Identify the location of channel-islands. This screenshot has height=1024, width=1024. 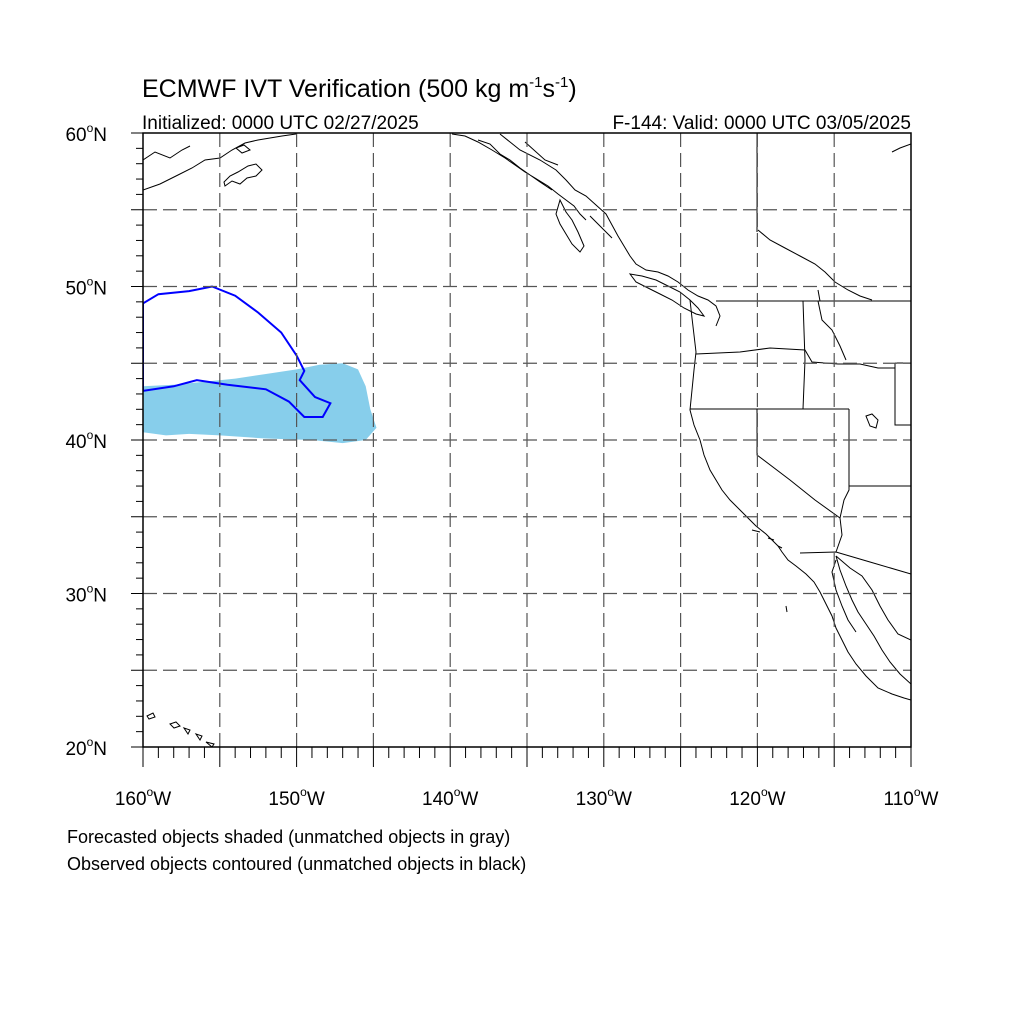
(769, 571).